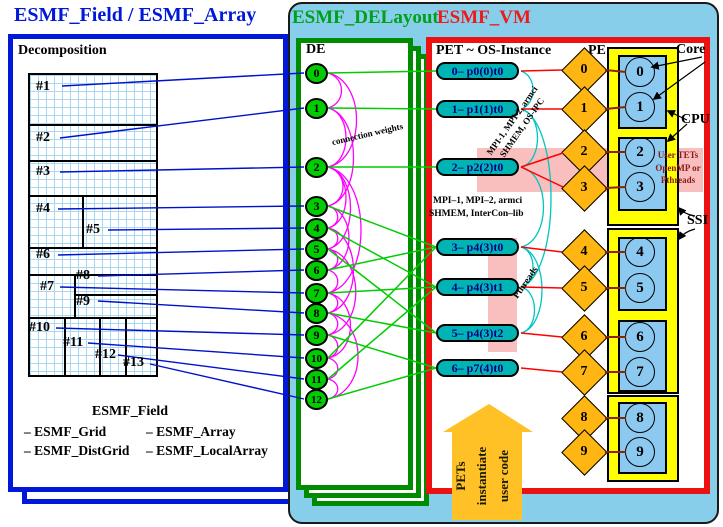 Image resolution: width=723 pixels, height=527 pixels. Describe the element at coordinates (77, 450) in the screenshot. I see `legend-item: – ESMF_DistGrid` at that location.